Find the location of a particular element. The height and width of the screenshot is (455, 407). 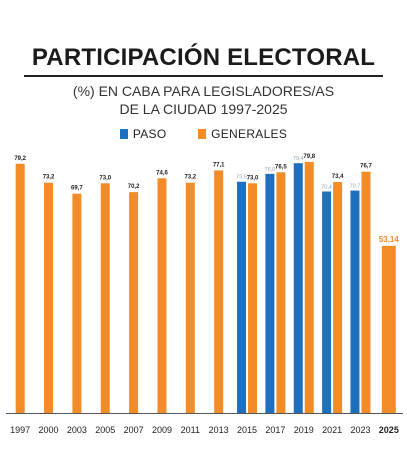

legend-item-generales: GENERALES is located at coordinates (242, 134).